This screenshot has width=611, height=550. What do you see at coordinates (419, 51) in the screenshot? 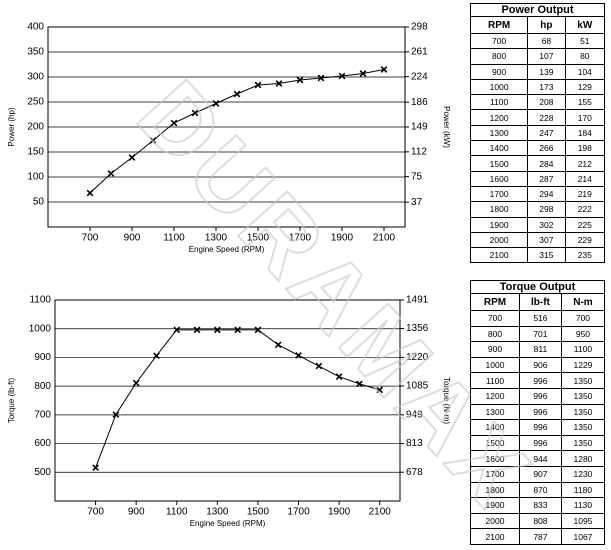
I see `y2-tick-label: 261` at bounding box center [419, 51].